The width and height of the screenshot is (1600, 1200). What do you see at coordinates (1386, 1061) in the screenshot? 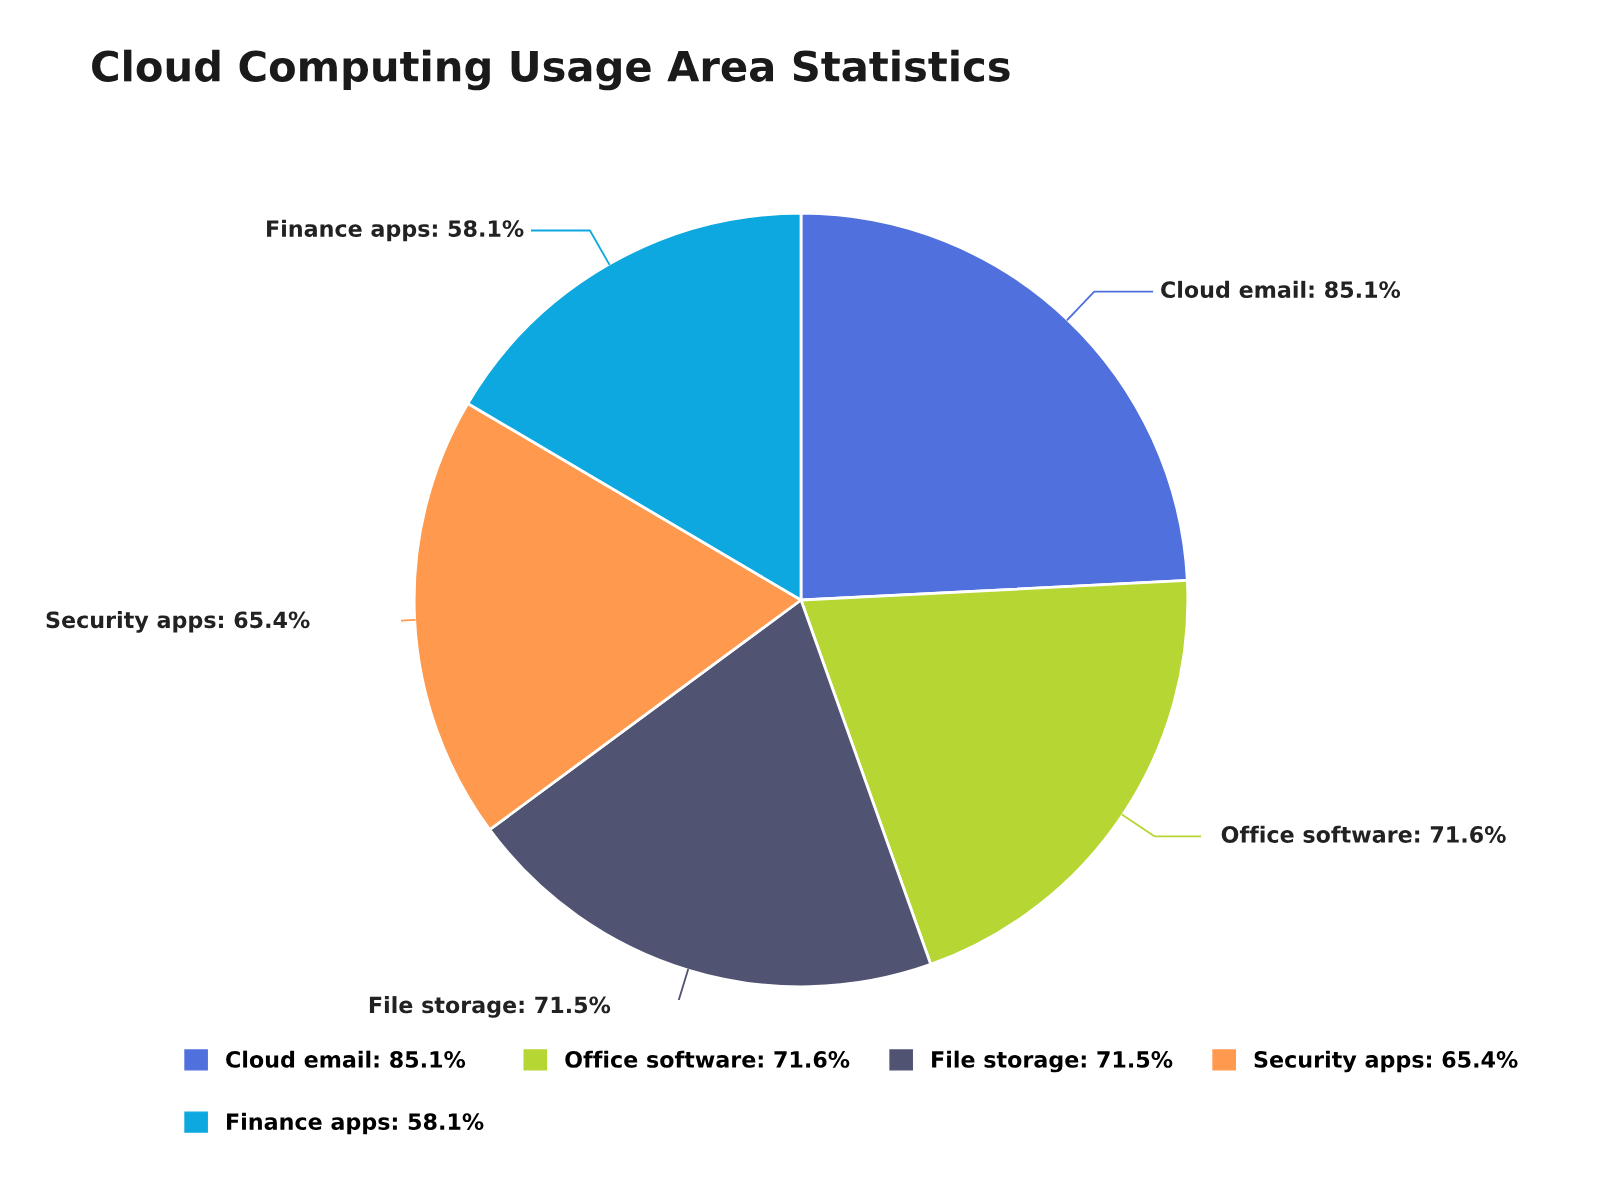
I see `legend-label: Security apps: 65.4%` at bounding box center [1386, 1061].